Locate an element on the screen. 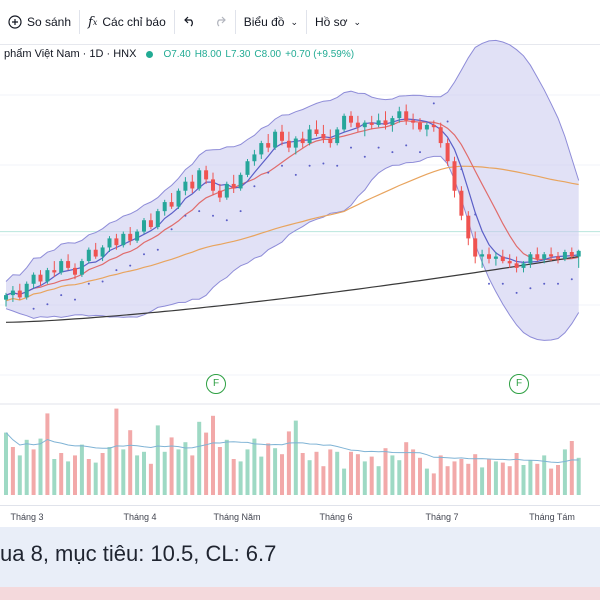  ohlc-high: H8.00 is located at coordinates (208, 54).